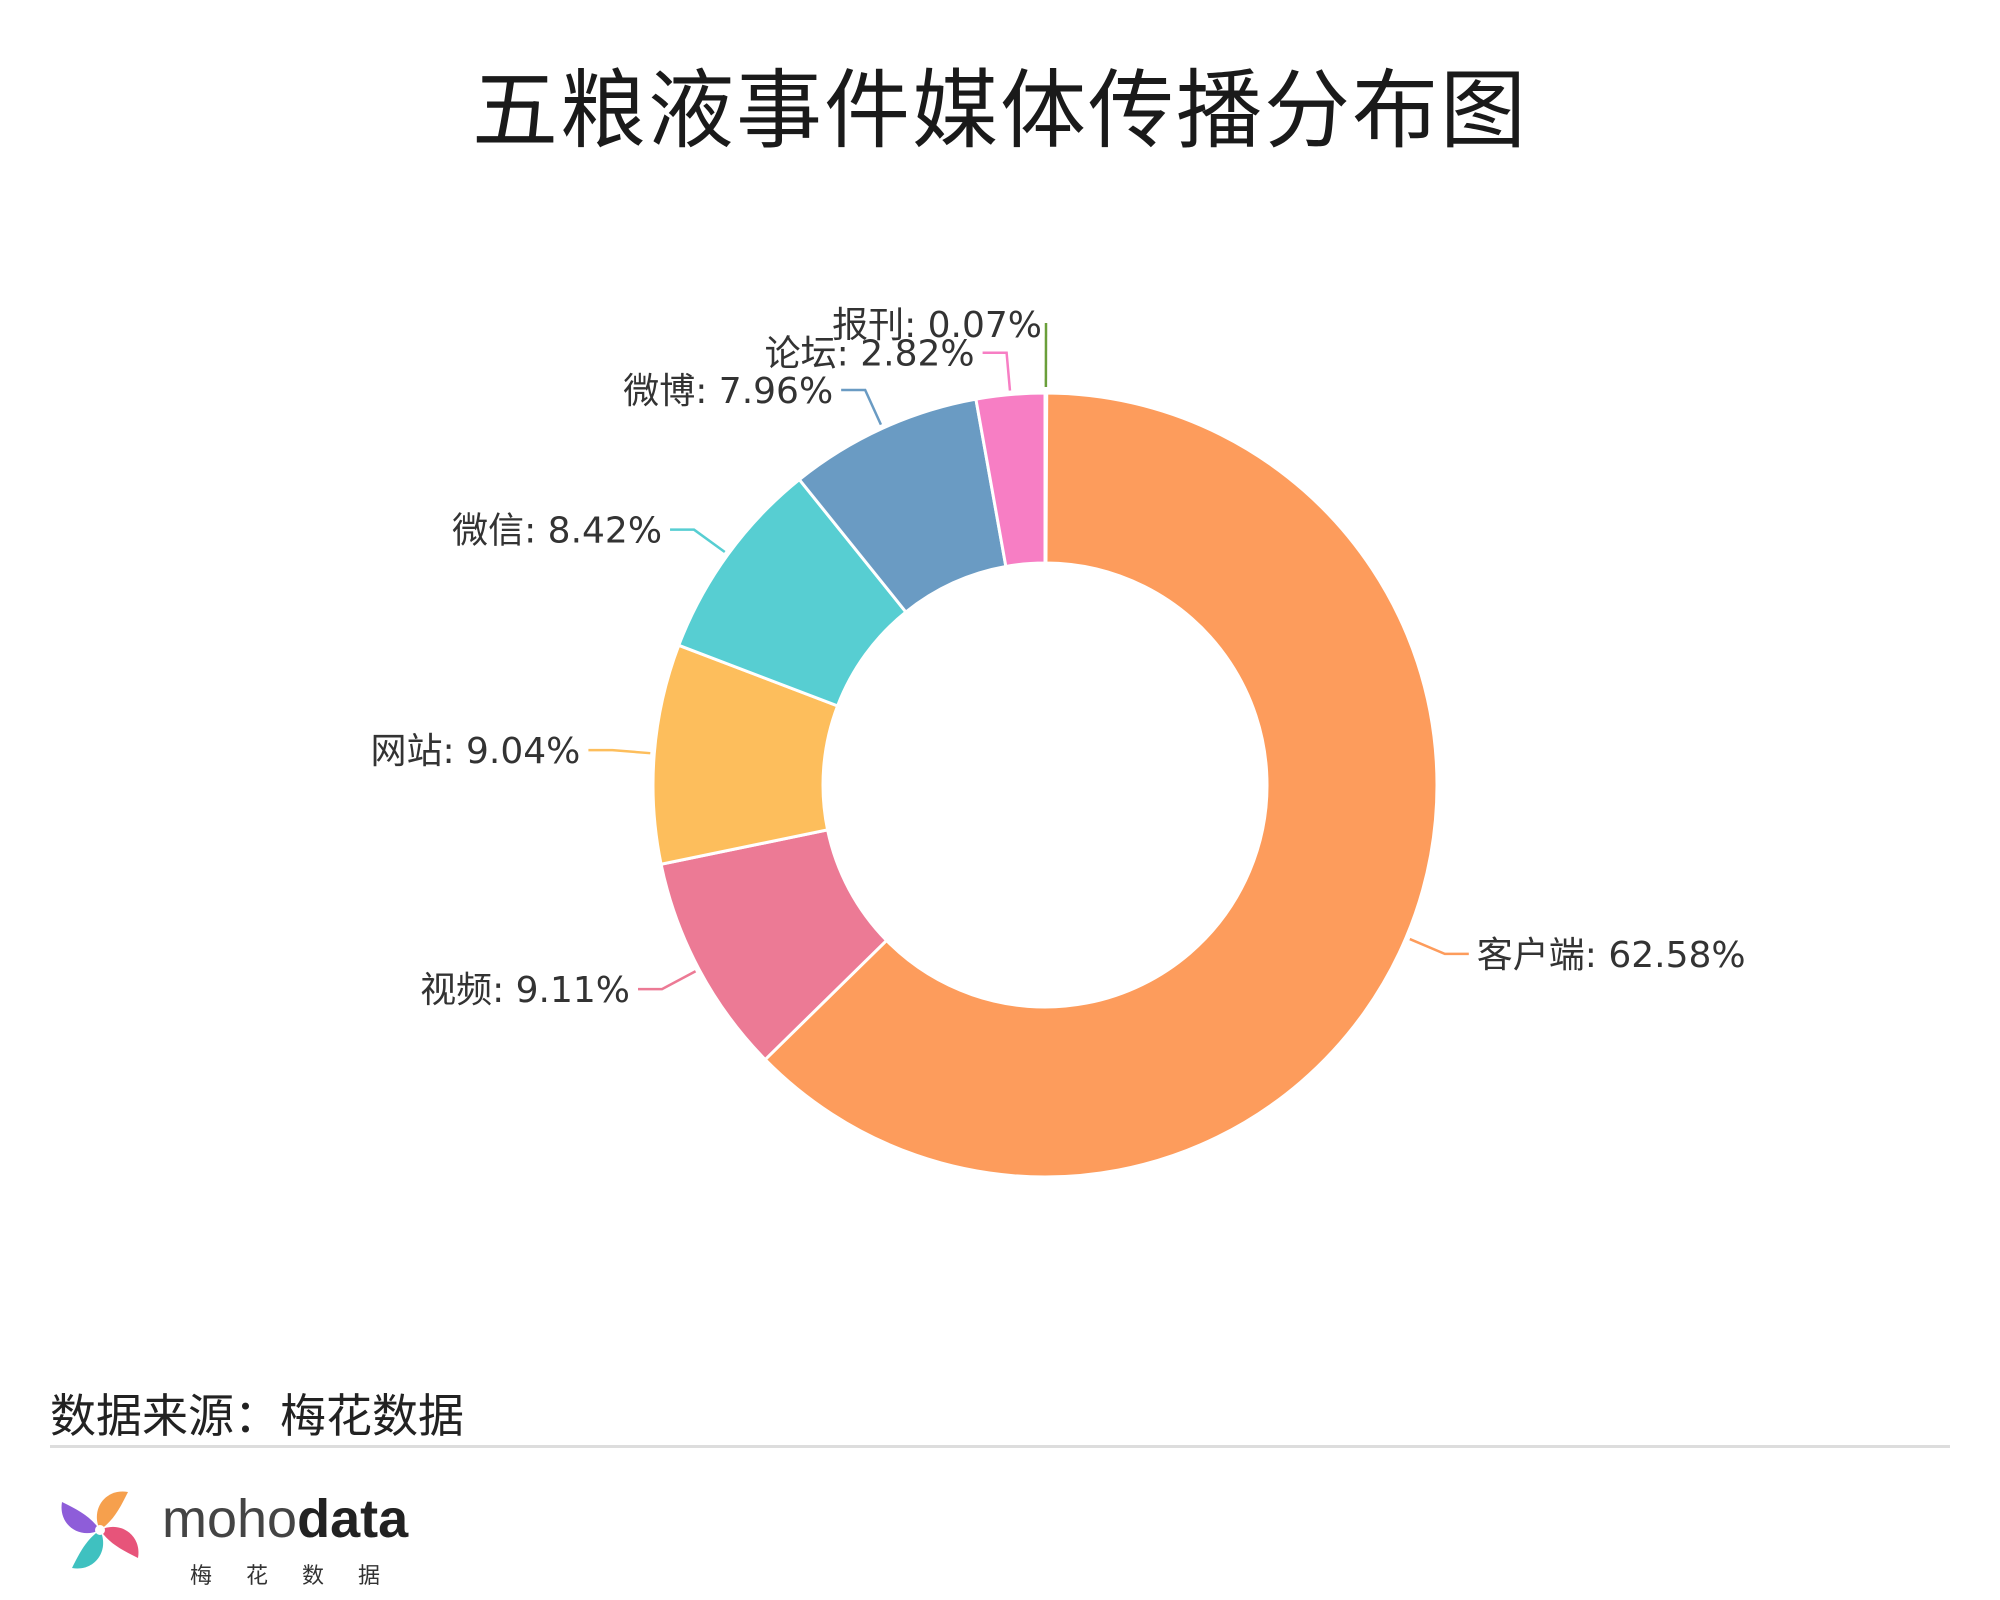 The height and width of the screenshot is (1600, 2000). I want to click on brand-word-light: moho, so click(230, 1519).